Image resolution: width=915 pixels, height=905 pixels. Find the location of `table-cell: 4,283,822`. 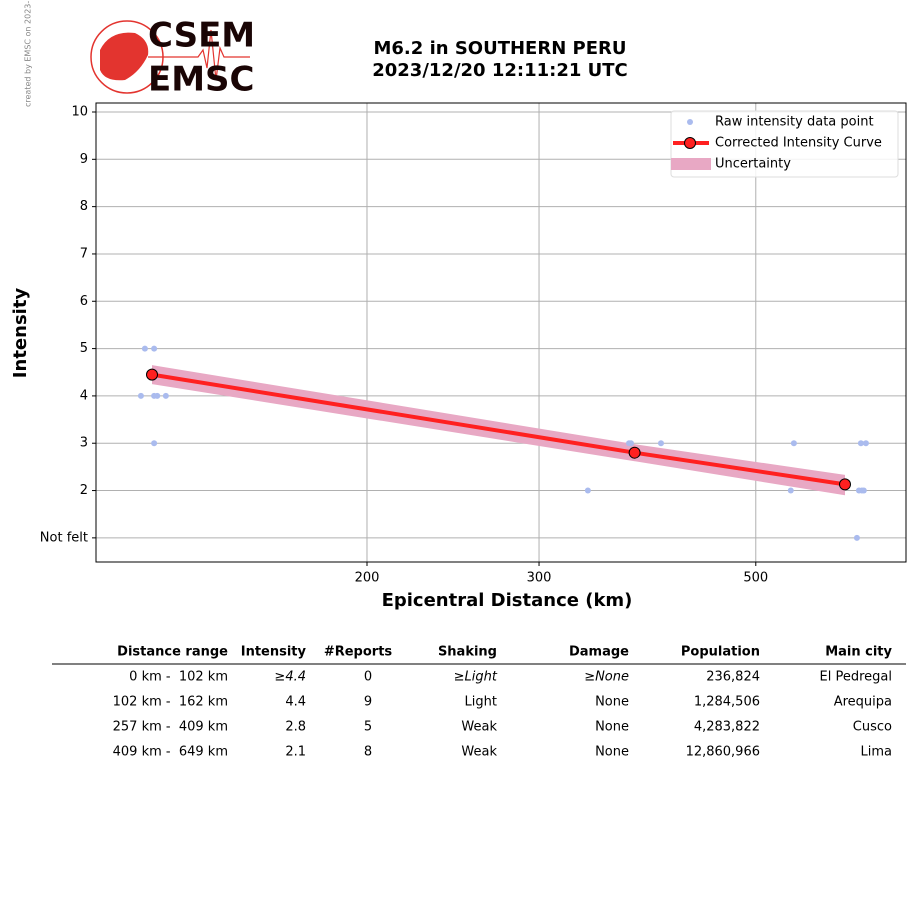

table-cell: 4,283,822 is located at coordinates (727, 727).